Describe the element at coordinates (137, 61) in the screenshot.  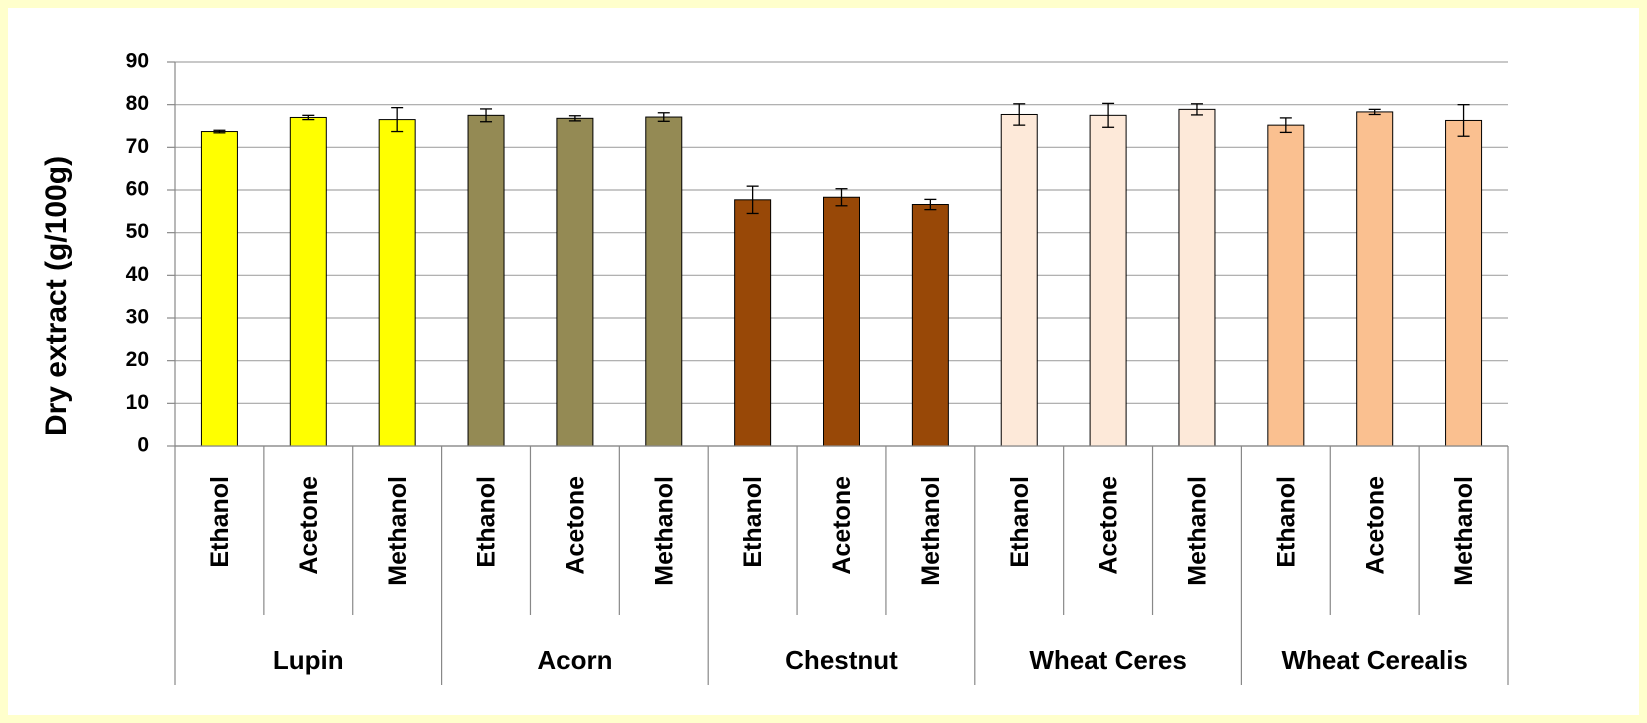
I see `y-tick-label: 90` at that location.